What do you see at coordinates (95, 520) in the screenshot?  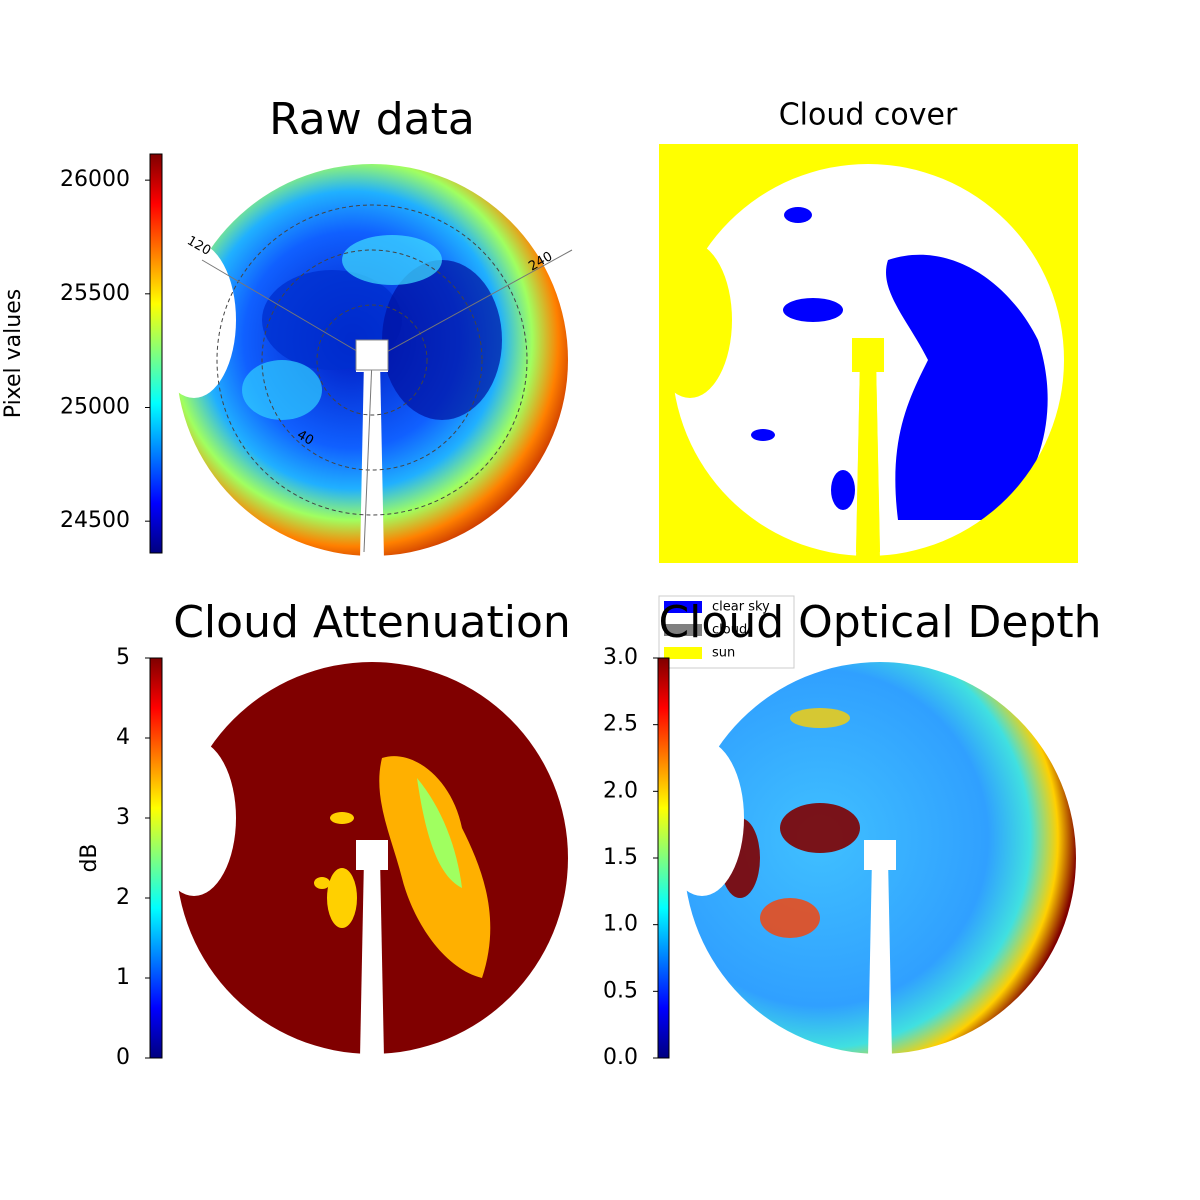 I see `colorbar-tick-label: 24500` at bounding box center [95, 520].